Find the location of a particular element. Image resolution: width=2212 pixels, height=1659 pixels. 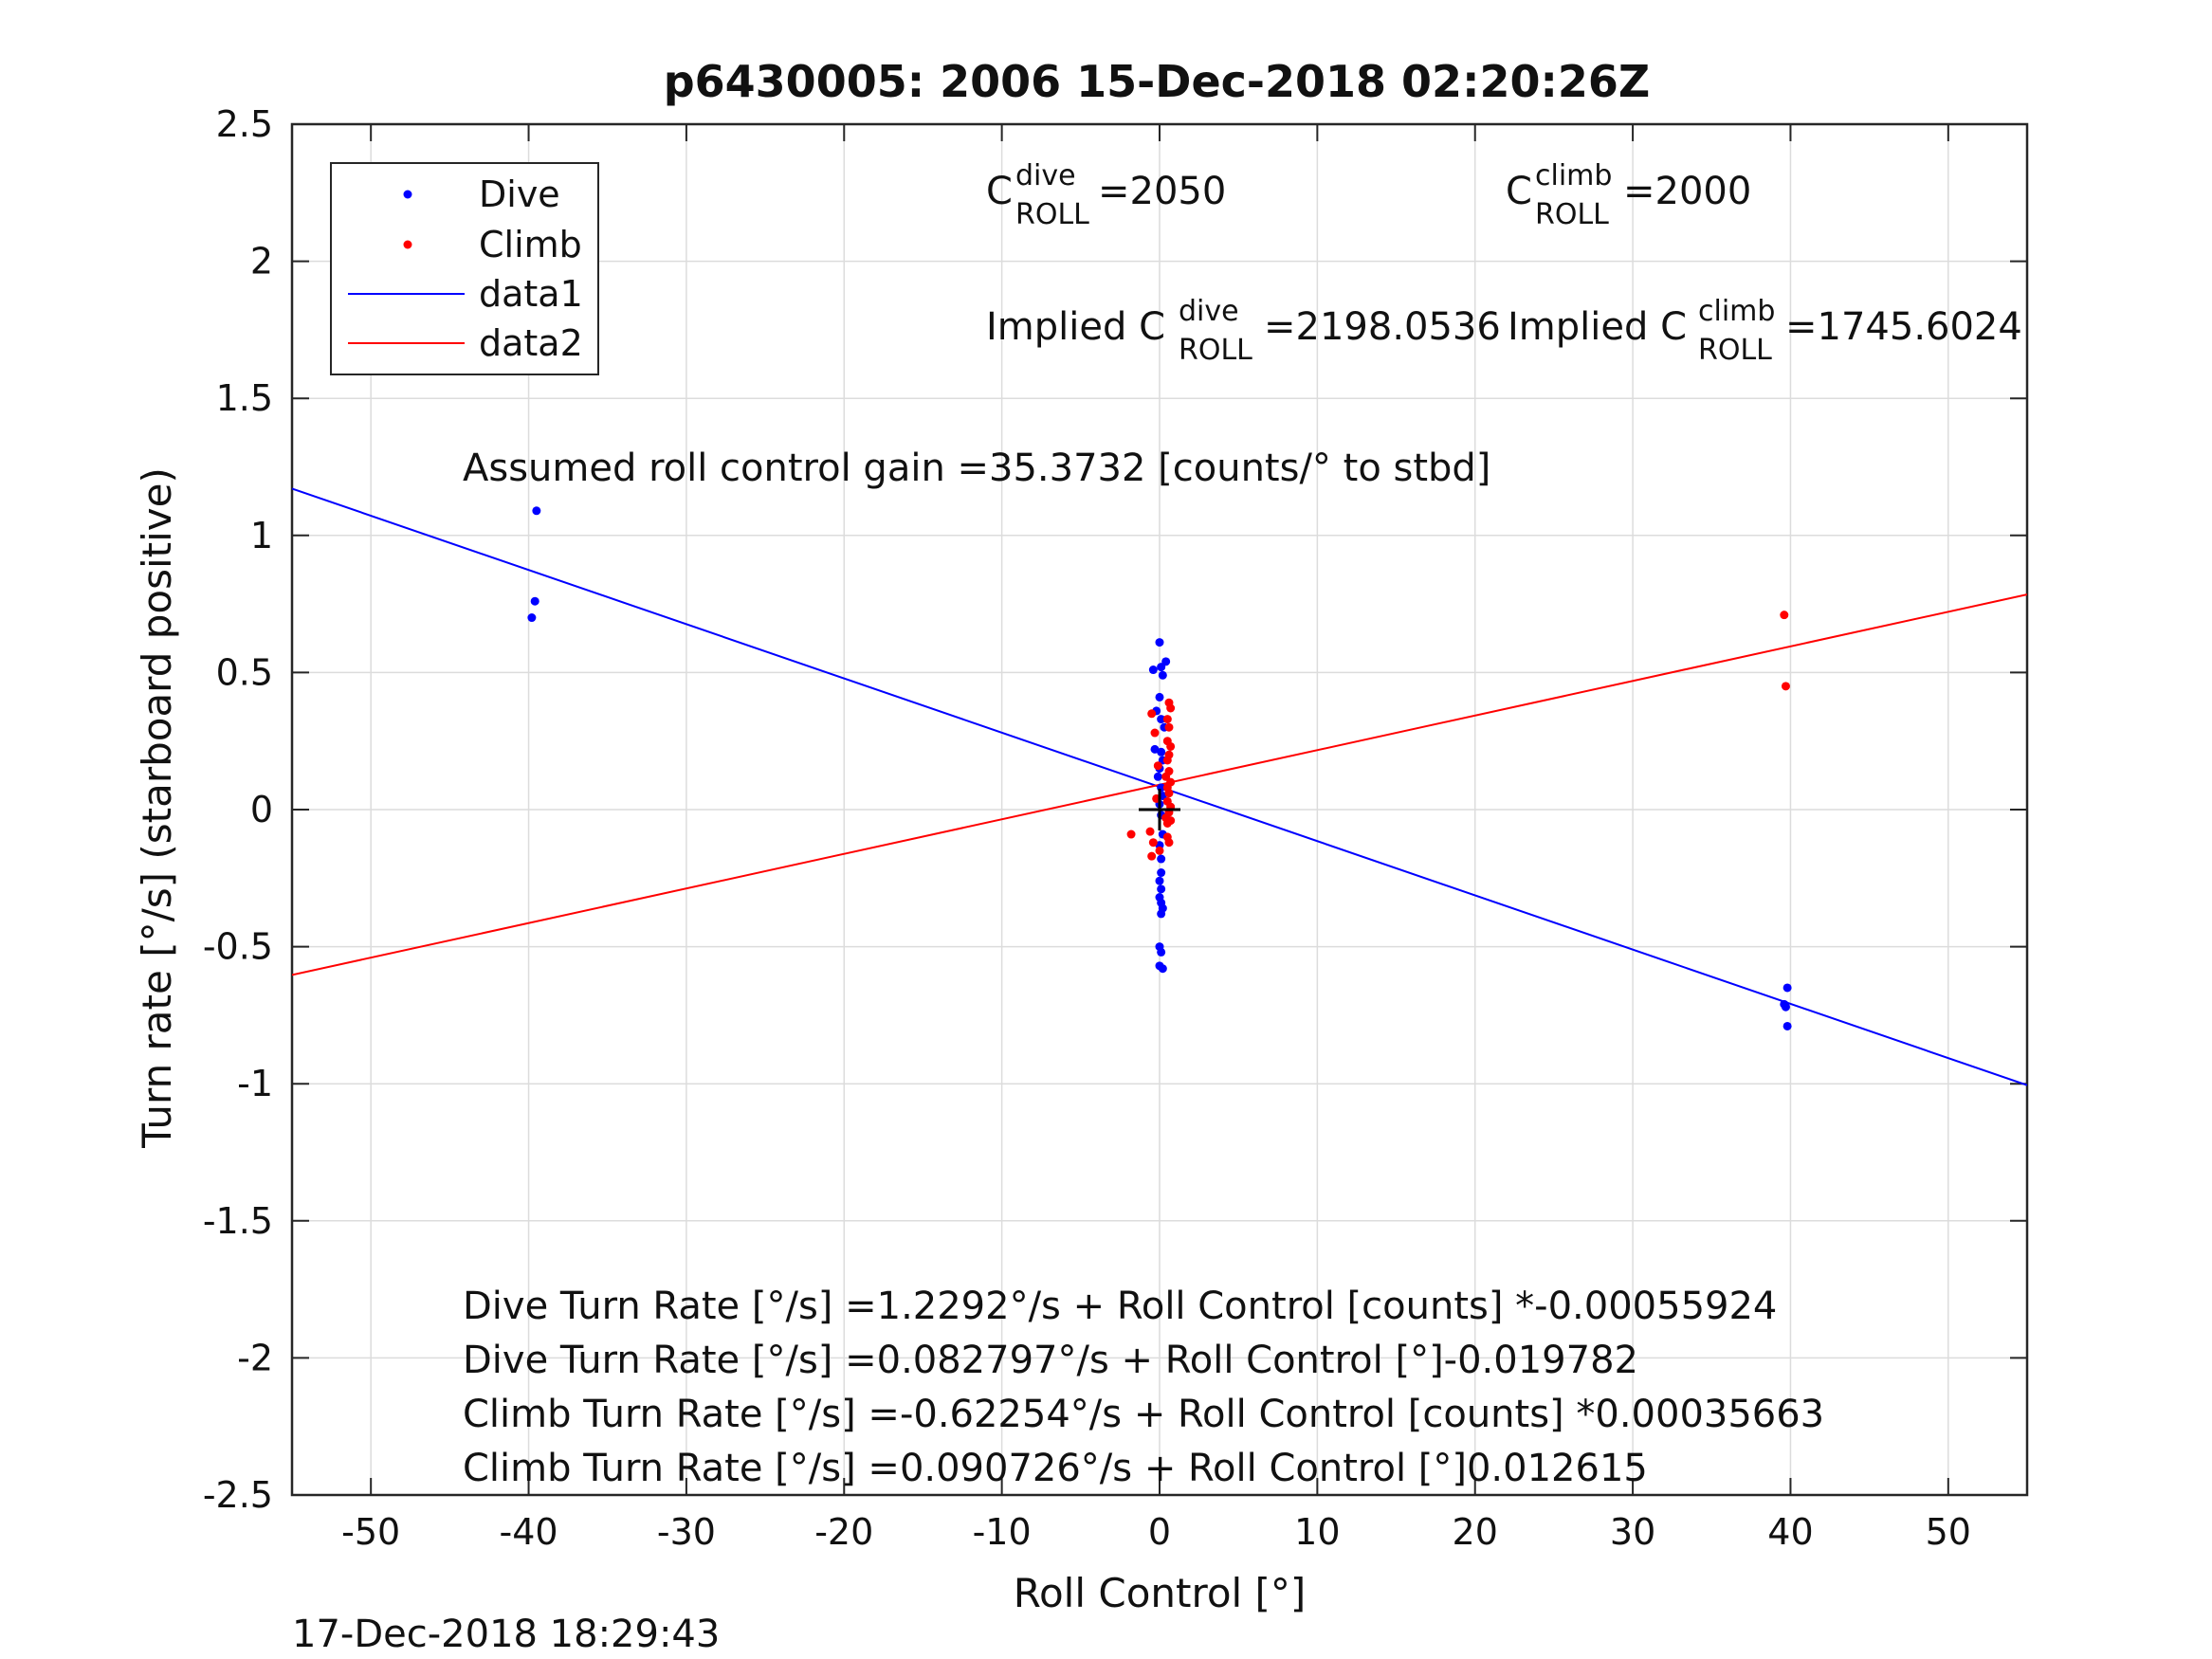

legend-label-dive: Dive is located at coordinates (519, 194).